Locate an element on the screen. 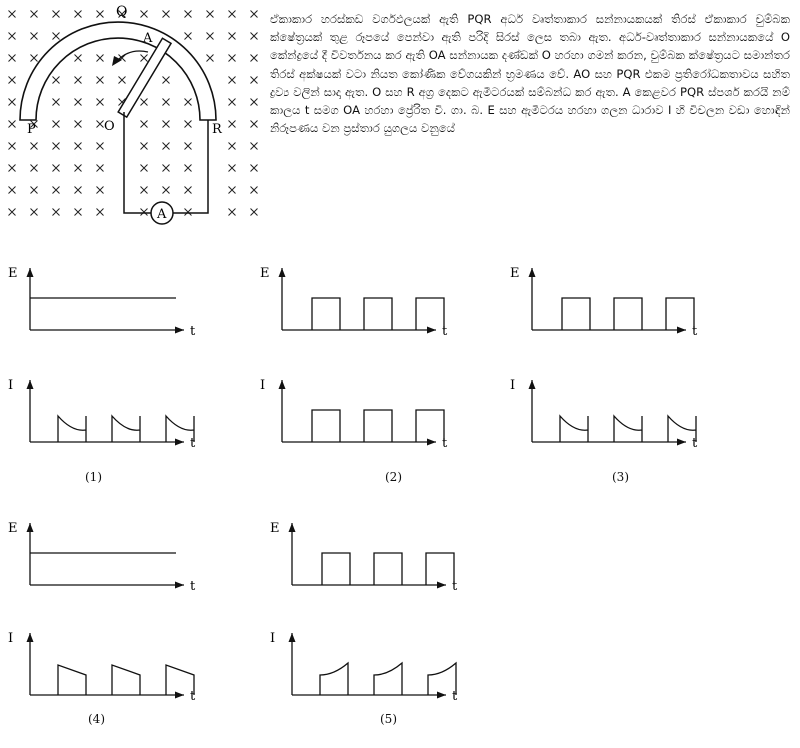 Image resolution: width=800 pixels, height=748 pixels. option-4-i-graph: It is located at coordinates (102, 667).